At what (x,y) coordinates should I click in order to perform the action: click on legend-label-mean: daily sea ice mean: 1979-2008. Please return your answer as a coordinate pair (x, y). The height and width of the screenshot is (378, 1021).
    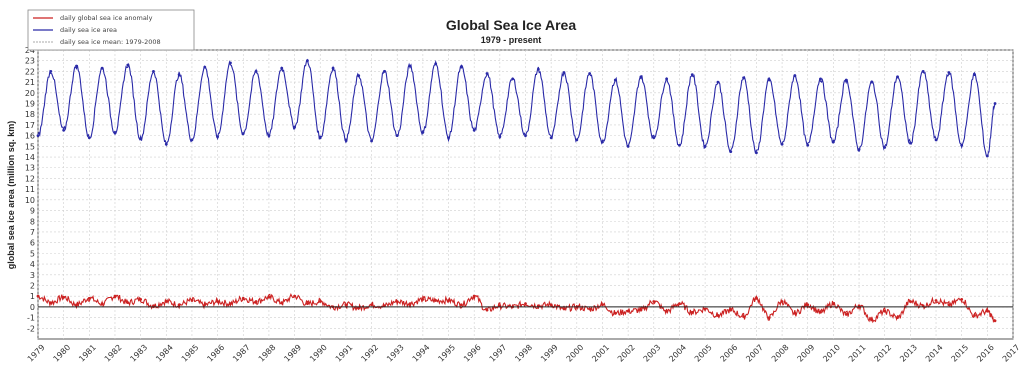
    Looking at the image, I should click on (110, 42).